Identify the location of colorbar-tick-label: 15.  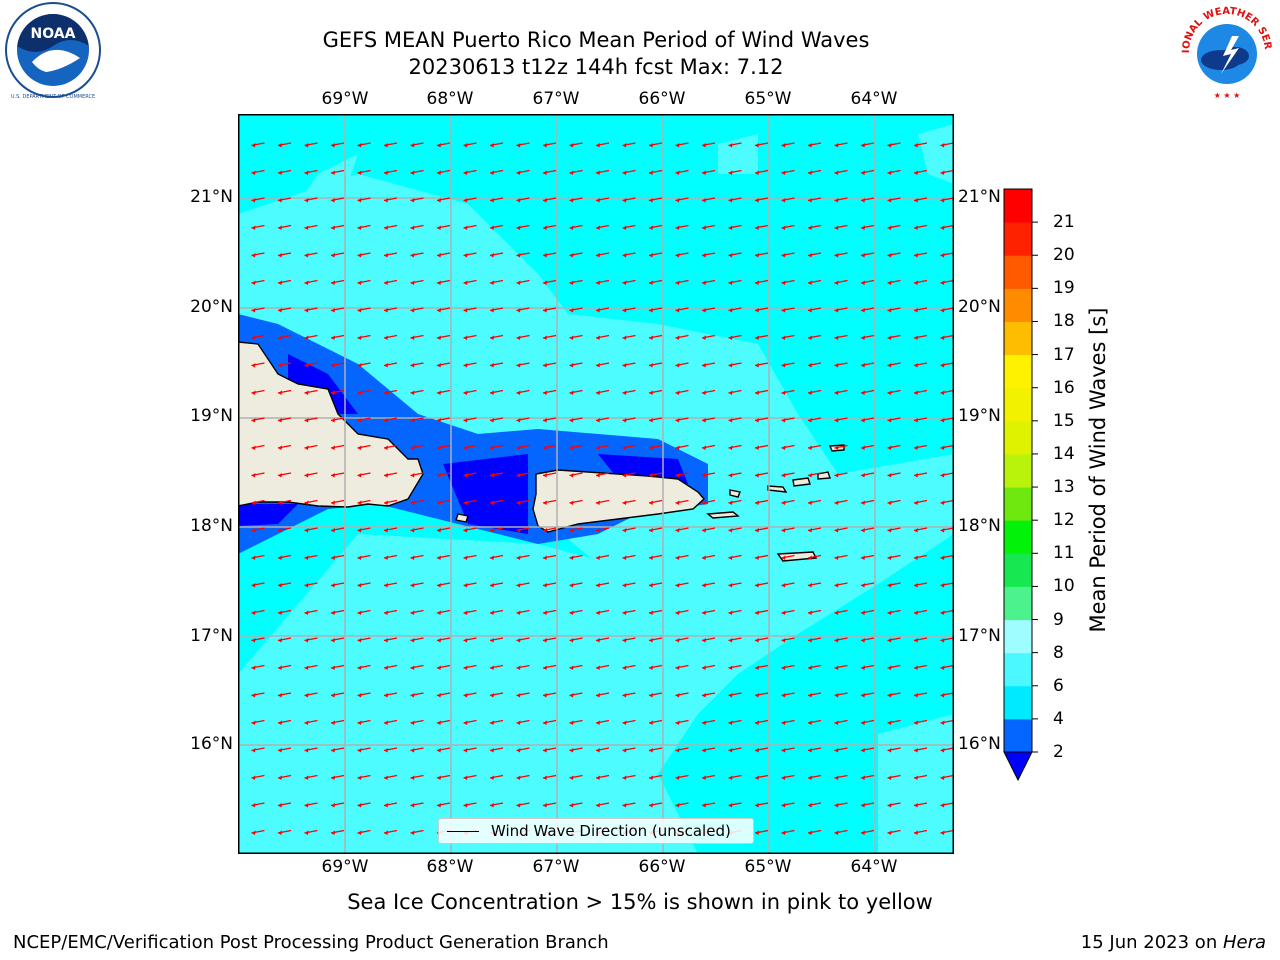
(1064, 420).